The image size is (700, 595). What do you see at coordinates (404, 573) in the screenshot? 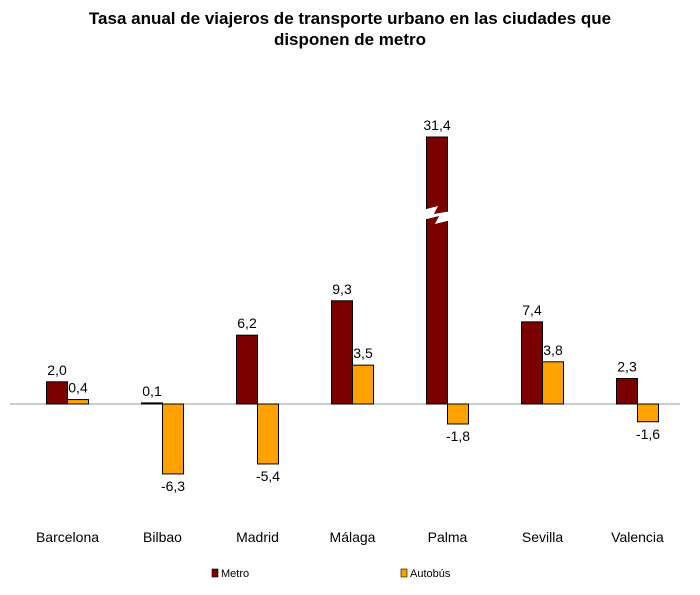
I see `legend-swatch-autobus` at bounding box center [404, 573].